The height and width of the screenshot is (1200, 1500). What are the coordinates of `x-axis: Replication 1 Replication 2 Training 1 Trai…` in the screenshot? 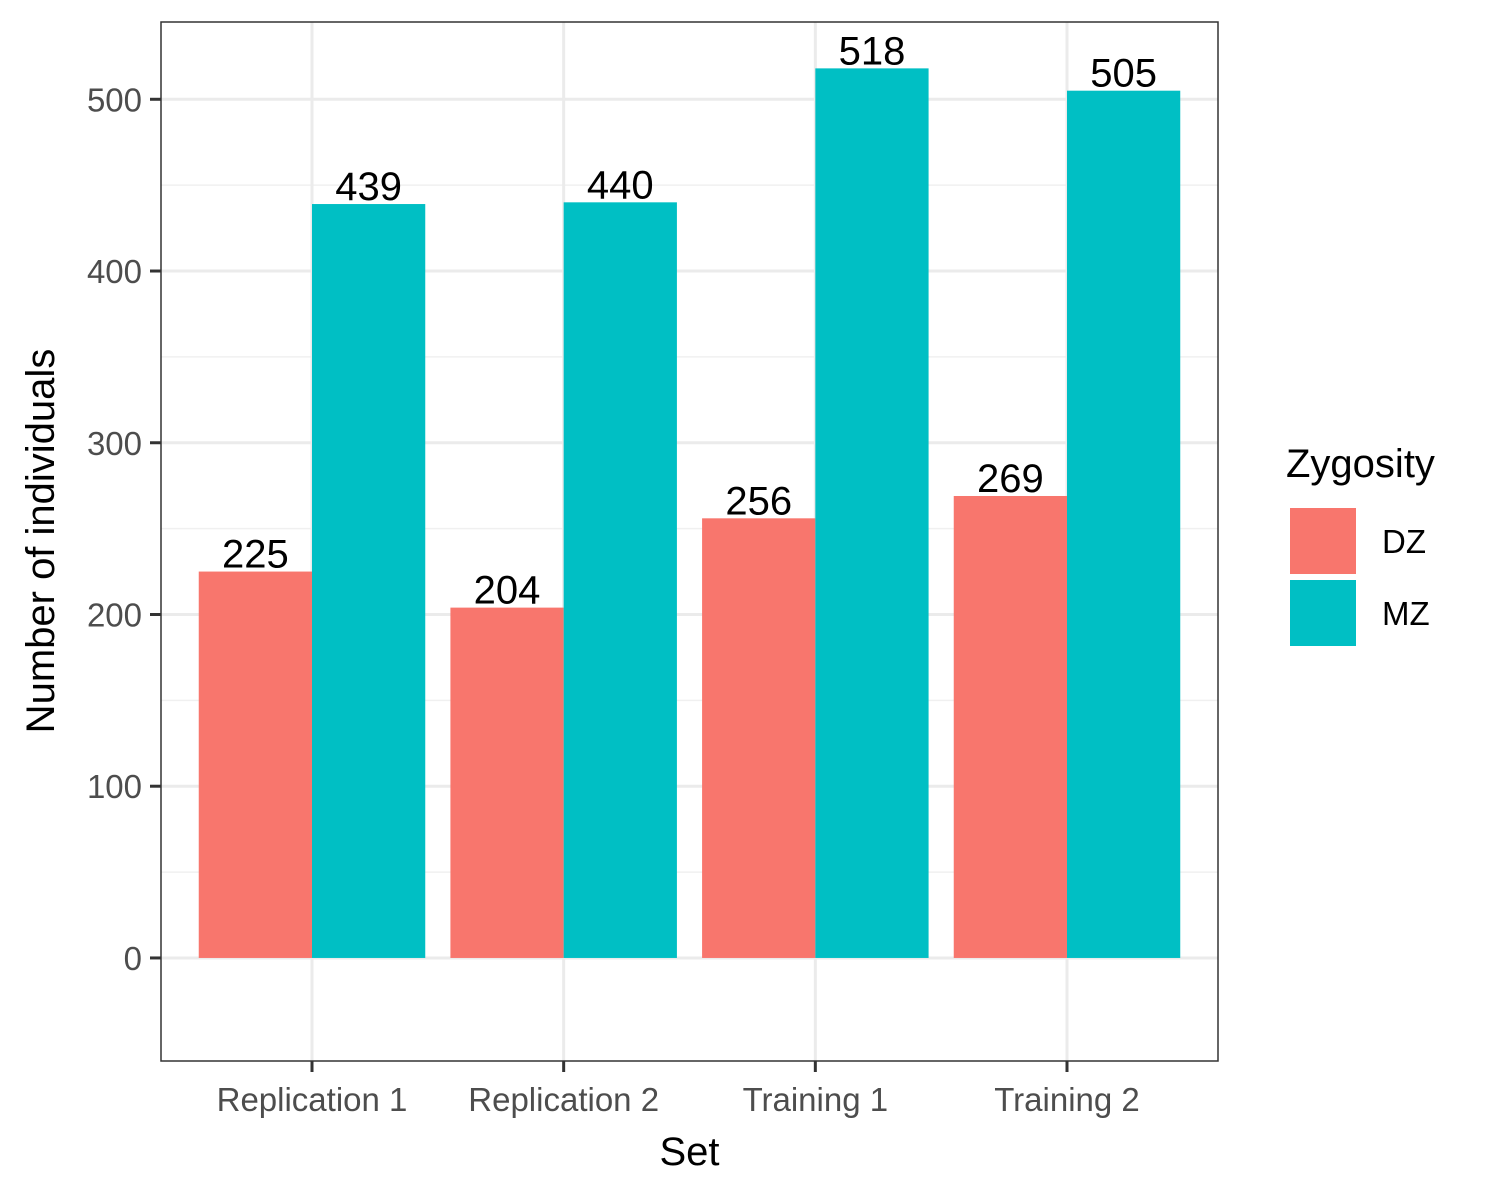 It's located at (678, 1089).